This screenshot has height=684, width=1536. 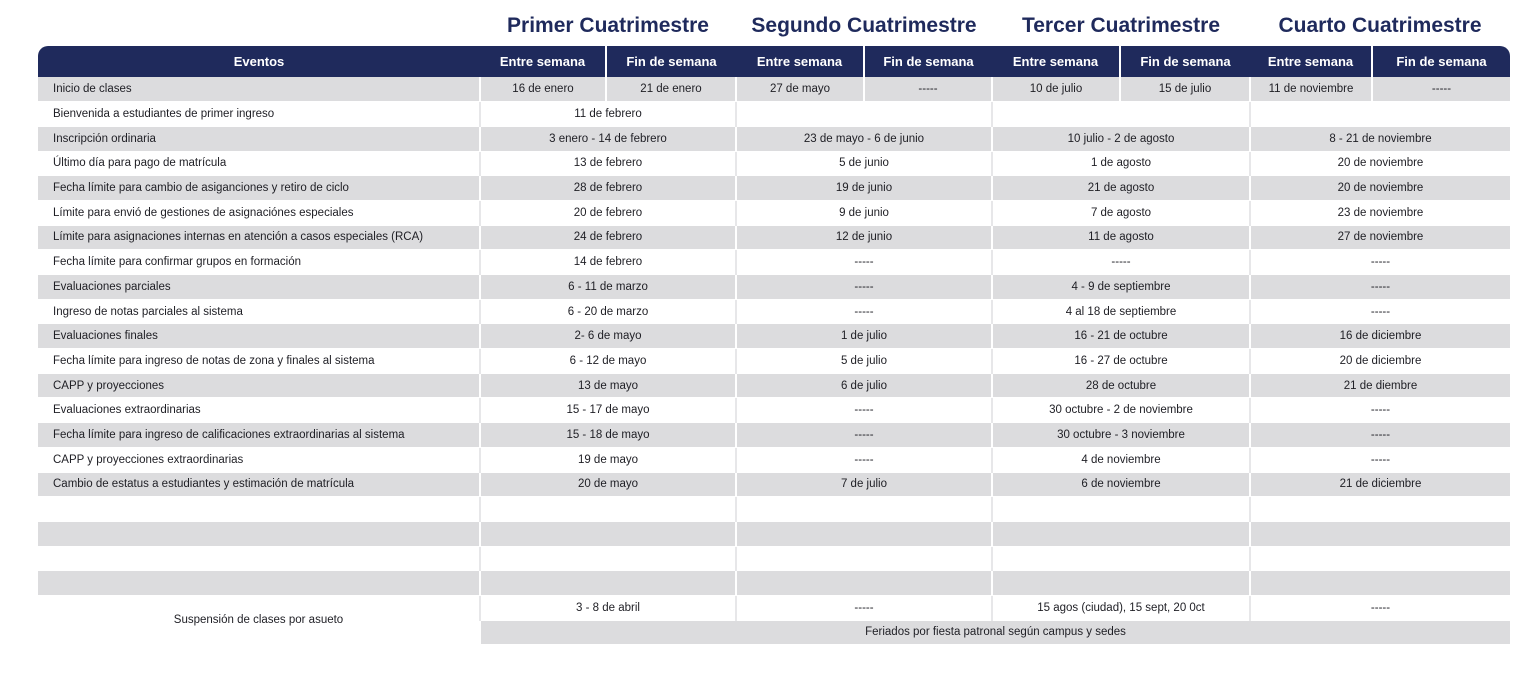 I want to click on date-cell: 6 de julio, so click(x=863, y=386).